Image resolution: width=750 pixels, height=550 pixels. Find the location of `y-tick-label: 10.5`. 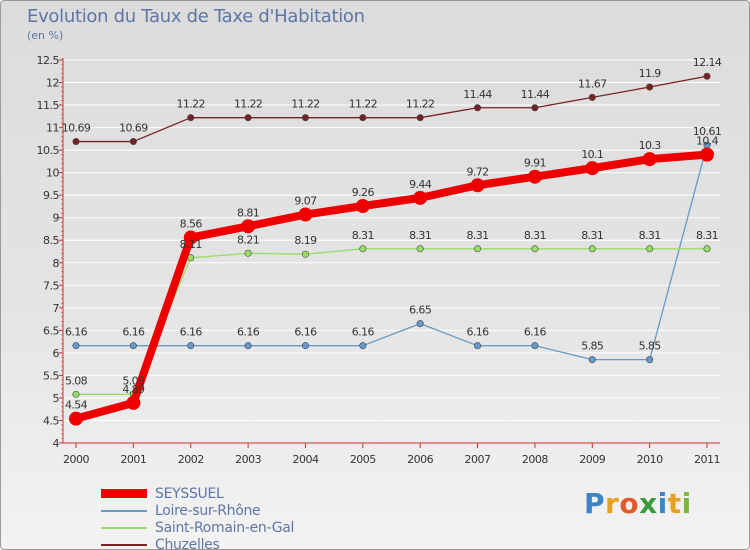

y-tick-label: 10.5 is located at coordinates (48, 150).